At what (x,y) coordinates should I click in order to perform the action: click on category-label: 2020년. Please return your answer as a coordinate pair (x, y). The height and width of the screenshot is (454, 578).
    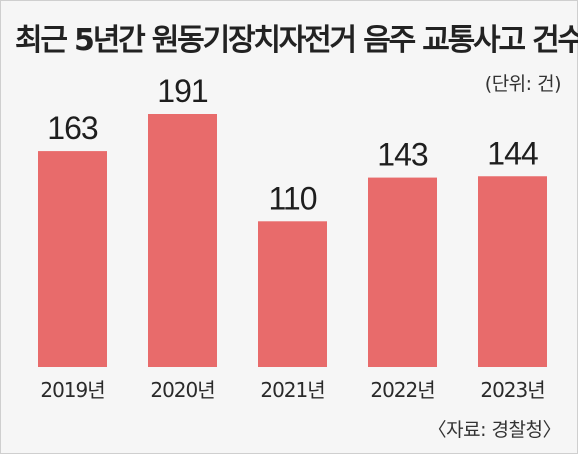
    Looking at the image, I should click on (182, 390).